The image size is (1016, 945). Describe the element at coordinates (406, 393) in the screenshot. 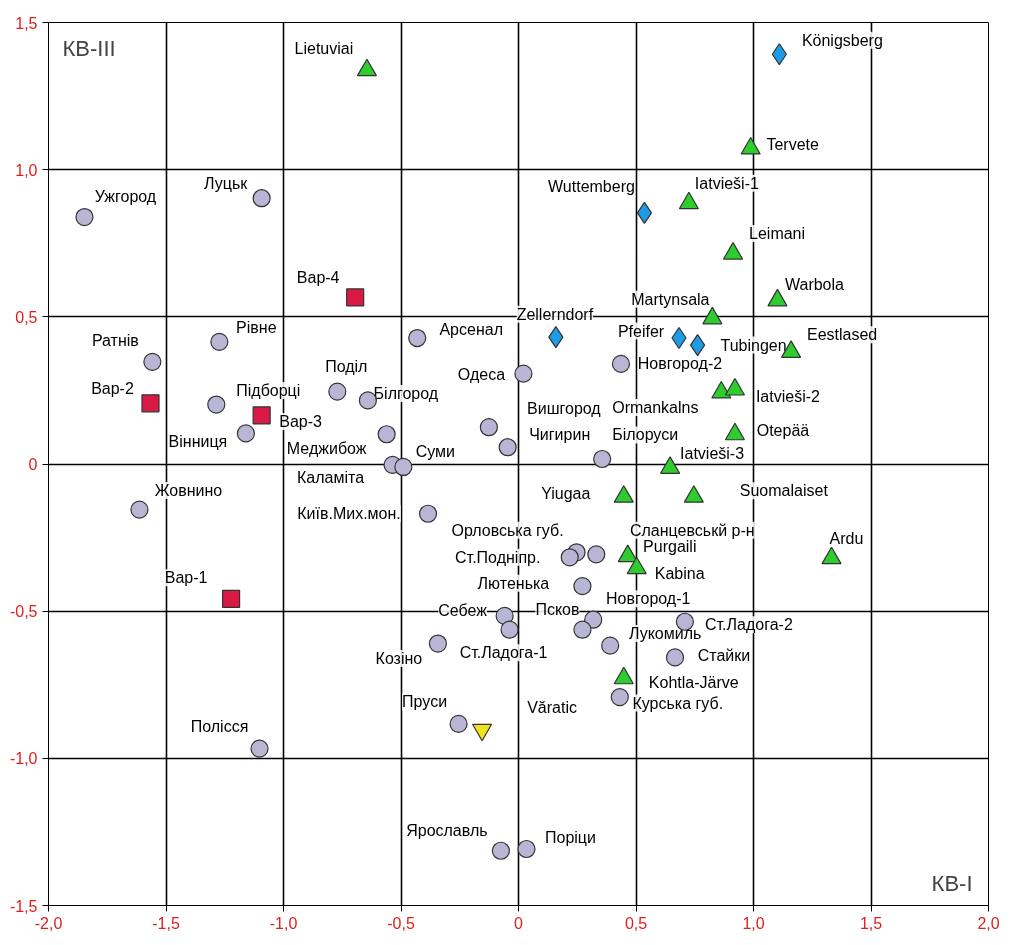

I see `annotation: Білгород` at that location.